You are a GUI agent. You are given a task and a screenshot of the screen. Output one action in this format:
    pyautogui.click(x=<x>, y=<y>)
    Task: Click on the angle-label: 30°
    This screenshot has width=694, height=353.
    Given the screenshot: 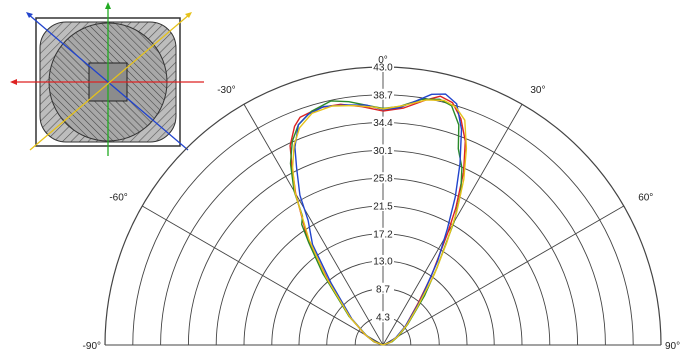 What is the action you would take?
    pyautogui.click(x=537, y=90)
    